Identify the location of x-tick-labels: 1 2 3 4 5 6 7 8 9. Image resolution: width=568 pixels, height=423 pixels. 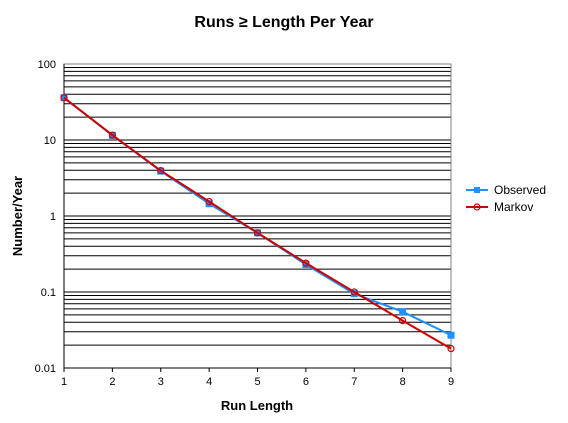
(257, 378).